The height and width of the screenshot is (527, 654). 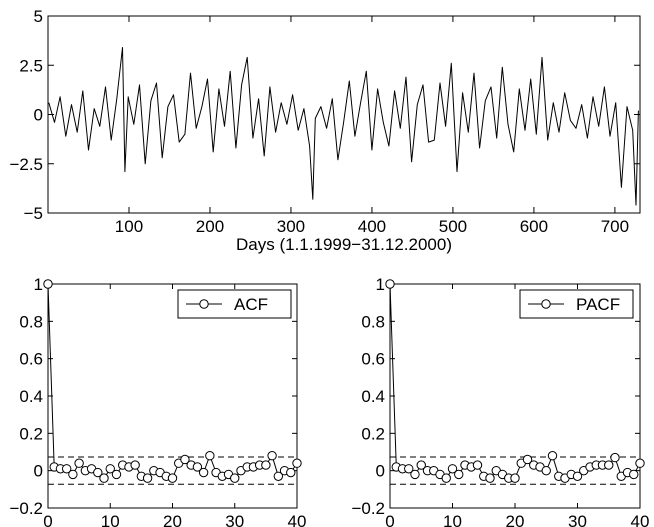 What do you see at coordinates (291, 226) in the screenshot?
I see `x-tick-label: 300` at bounding box center [291, 226].